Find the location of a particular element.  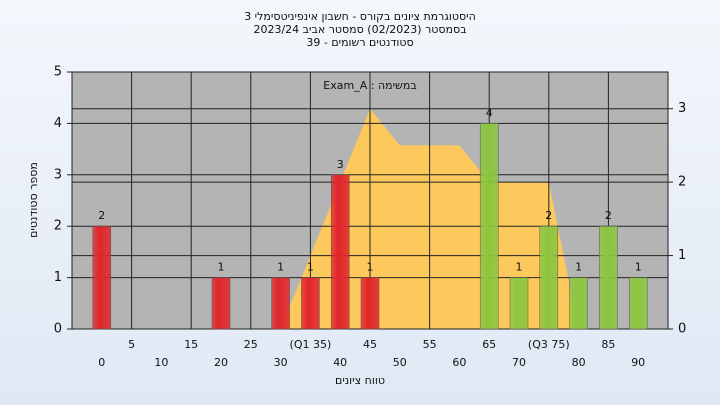

y-tick-label: 1 is located at coordinates (58, 277).